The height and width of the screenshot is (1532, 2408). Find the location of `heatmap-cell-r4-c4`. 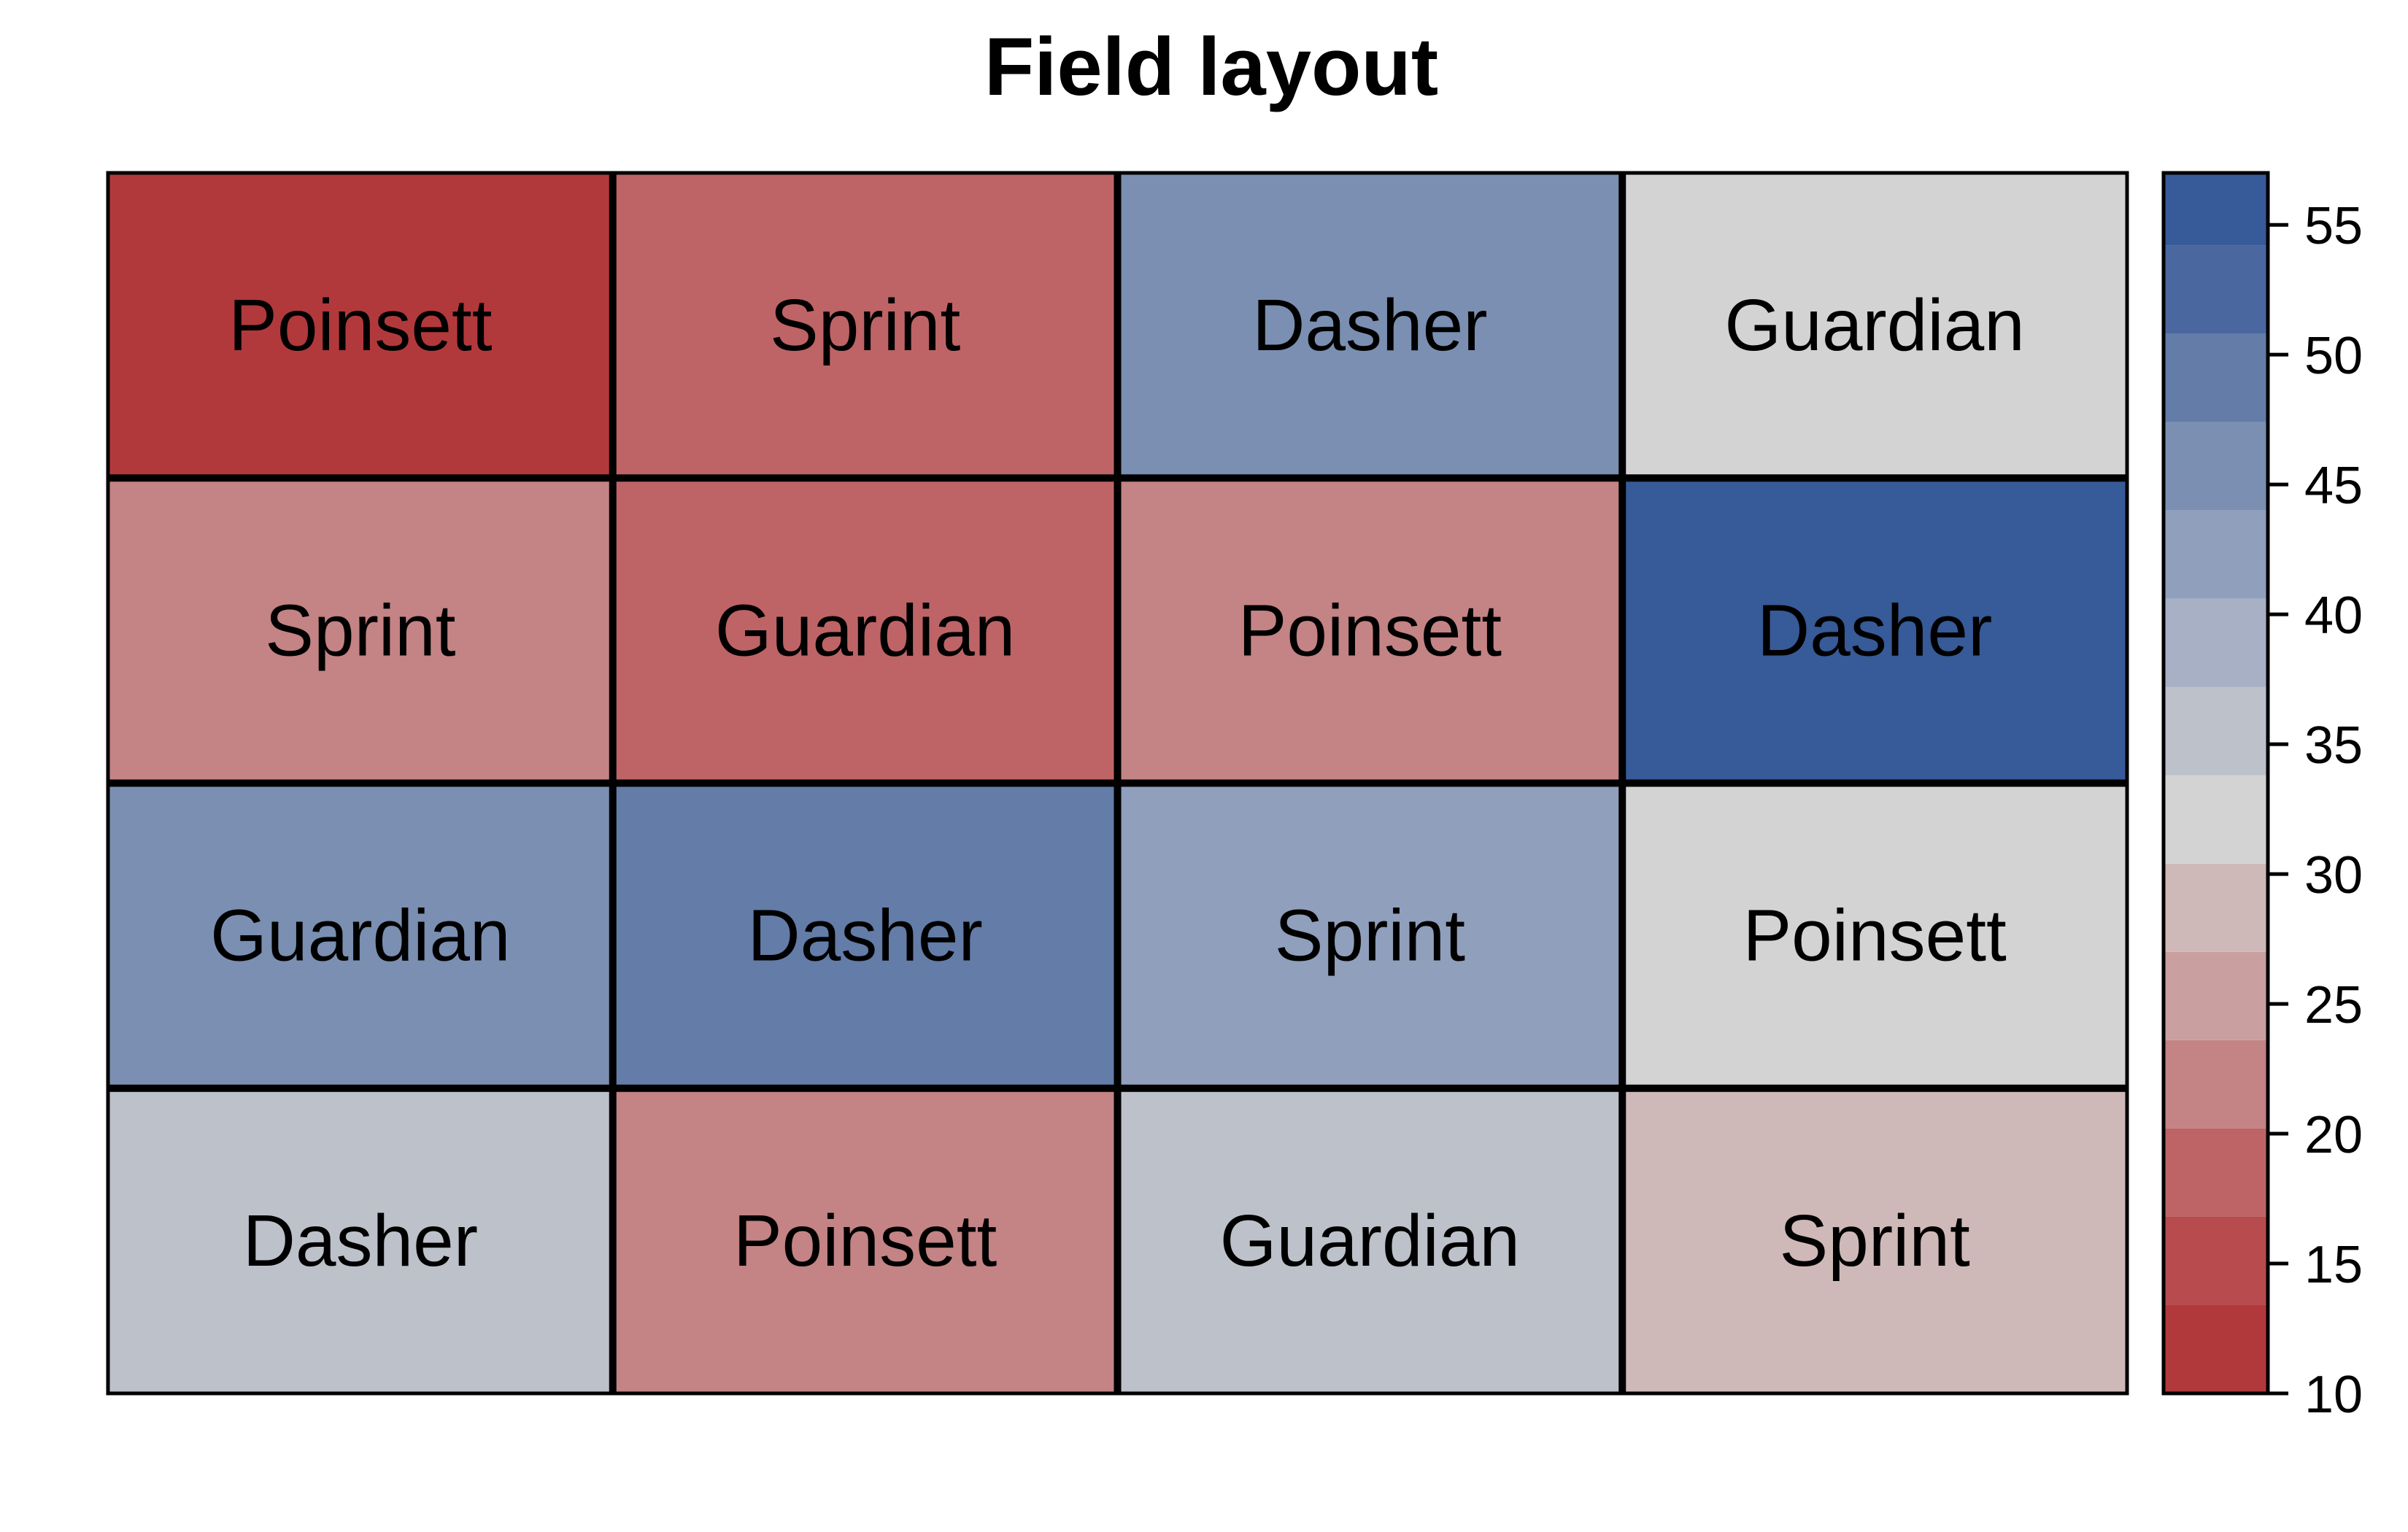

heatmap-cell-r4-c4 is located at coordinates (1874, 1241).